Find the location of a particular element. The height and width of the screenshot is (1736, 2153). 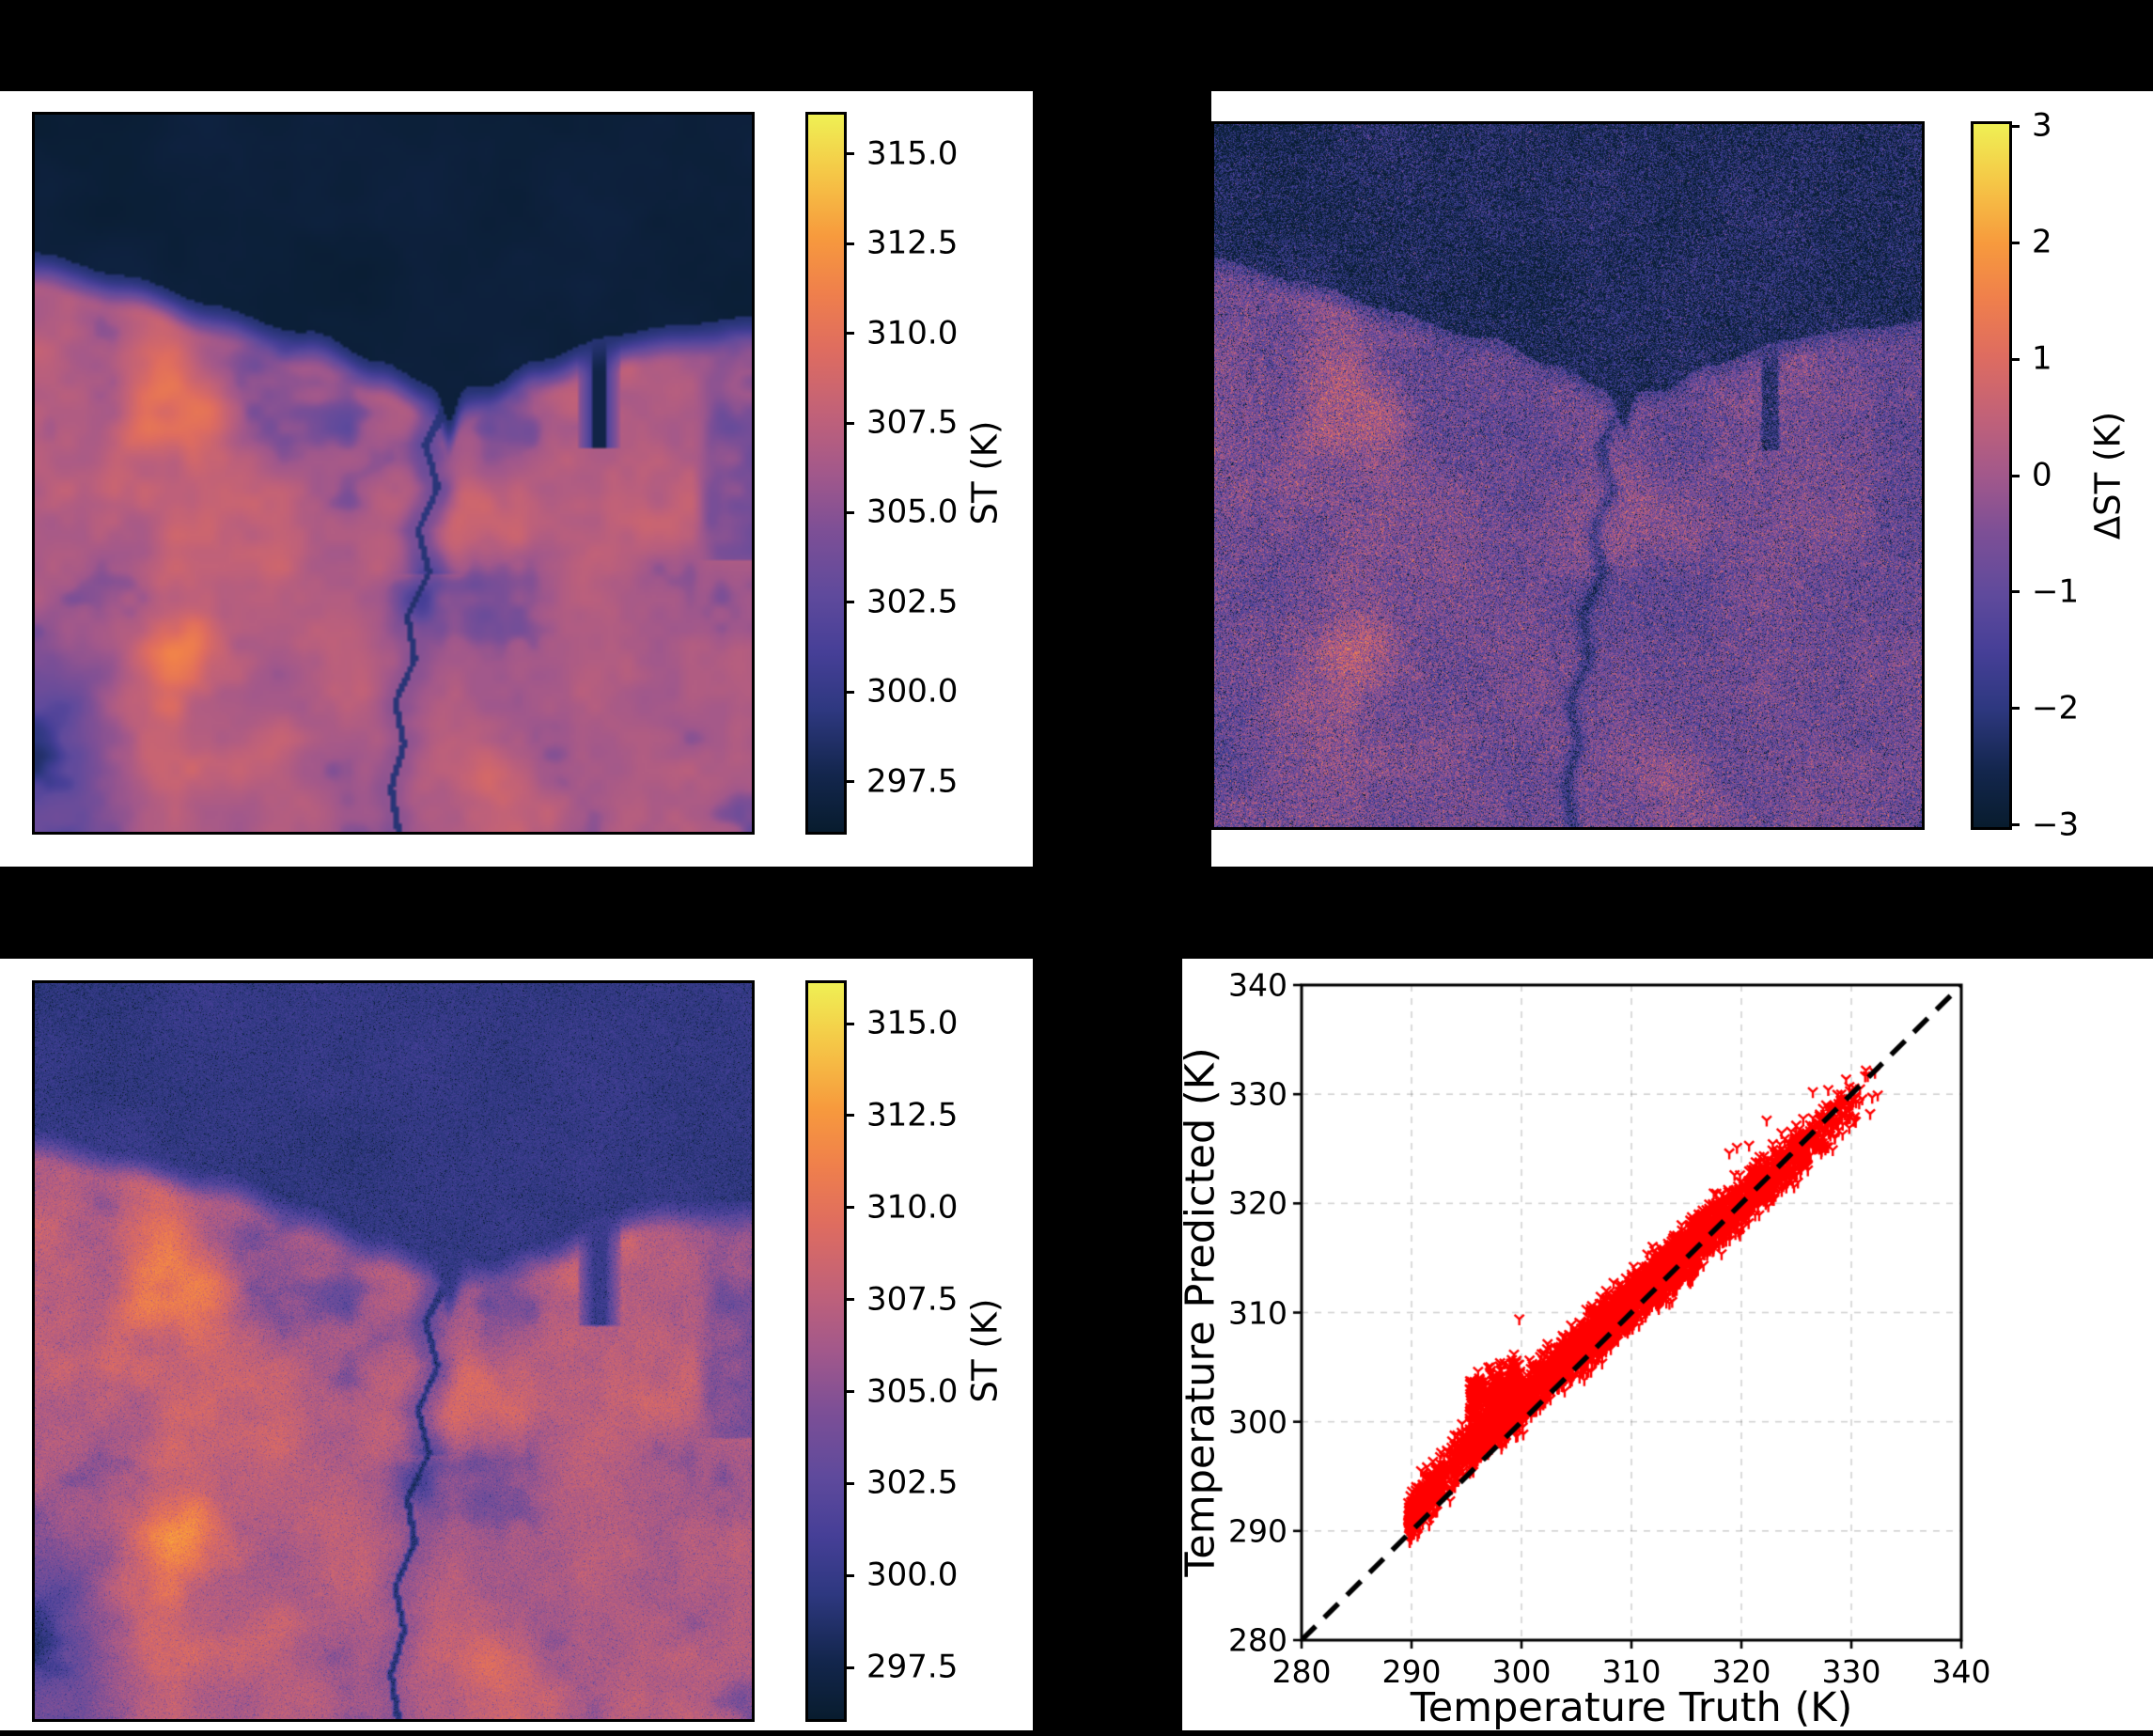

st-predicted-colorbar-tick-label: 310.0 is located at coordinates (912, 1207).